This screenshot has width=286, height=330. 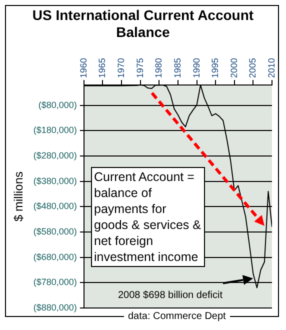 I want to click on x-tick-label: 1970, so click(x=121, y=68).